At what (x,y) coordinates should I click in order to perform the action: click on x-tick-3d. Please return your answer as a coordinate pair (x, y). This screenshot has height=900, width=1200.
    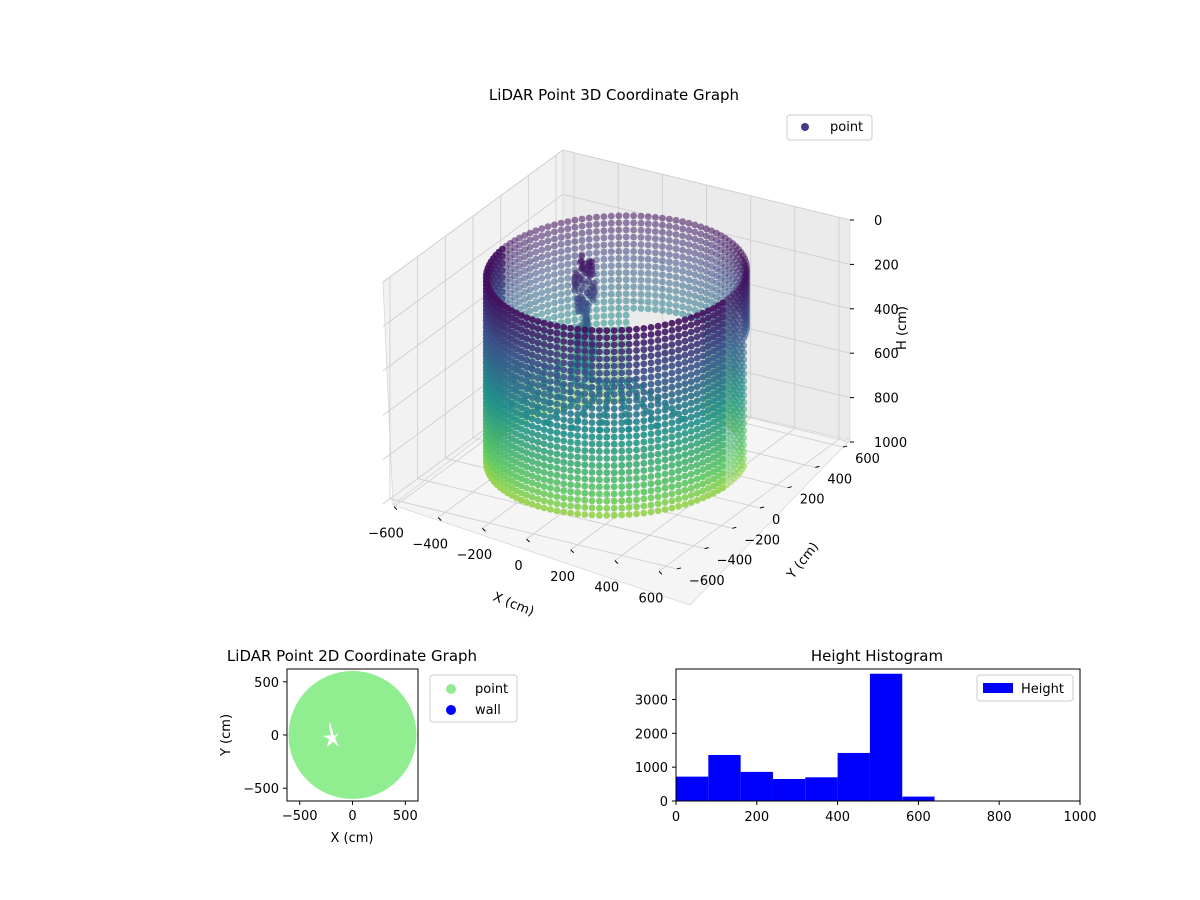
    Looking at the image, I should click on (528, 540).